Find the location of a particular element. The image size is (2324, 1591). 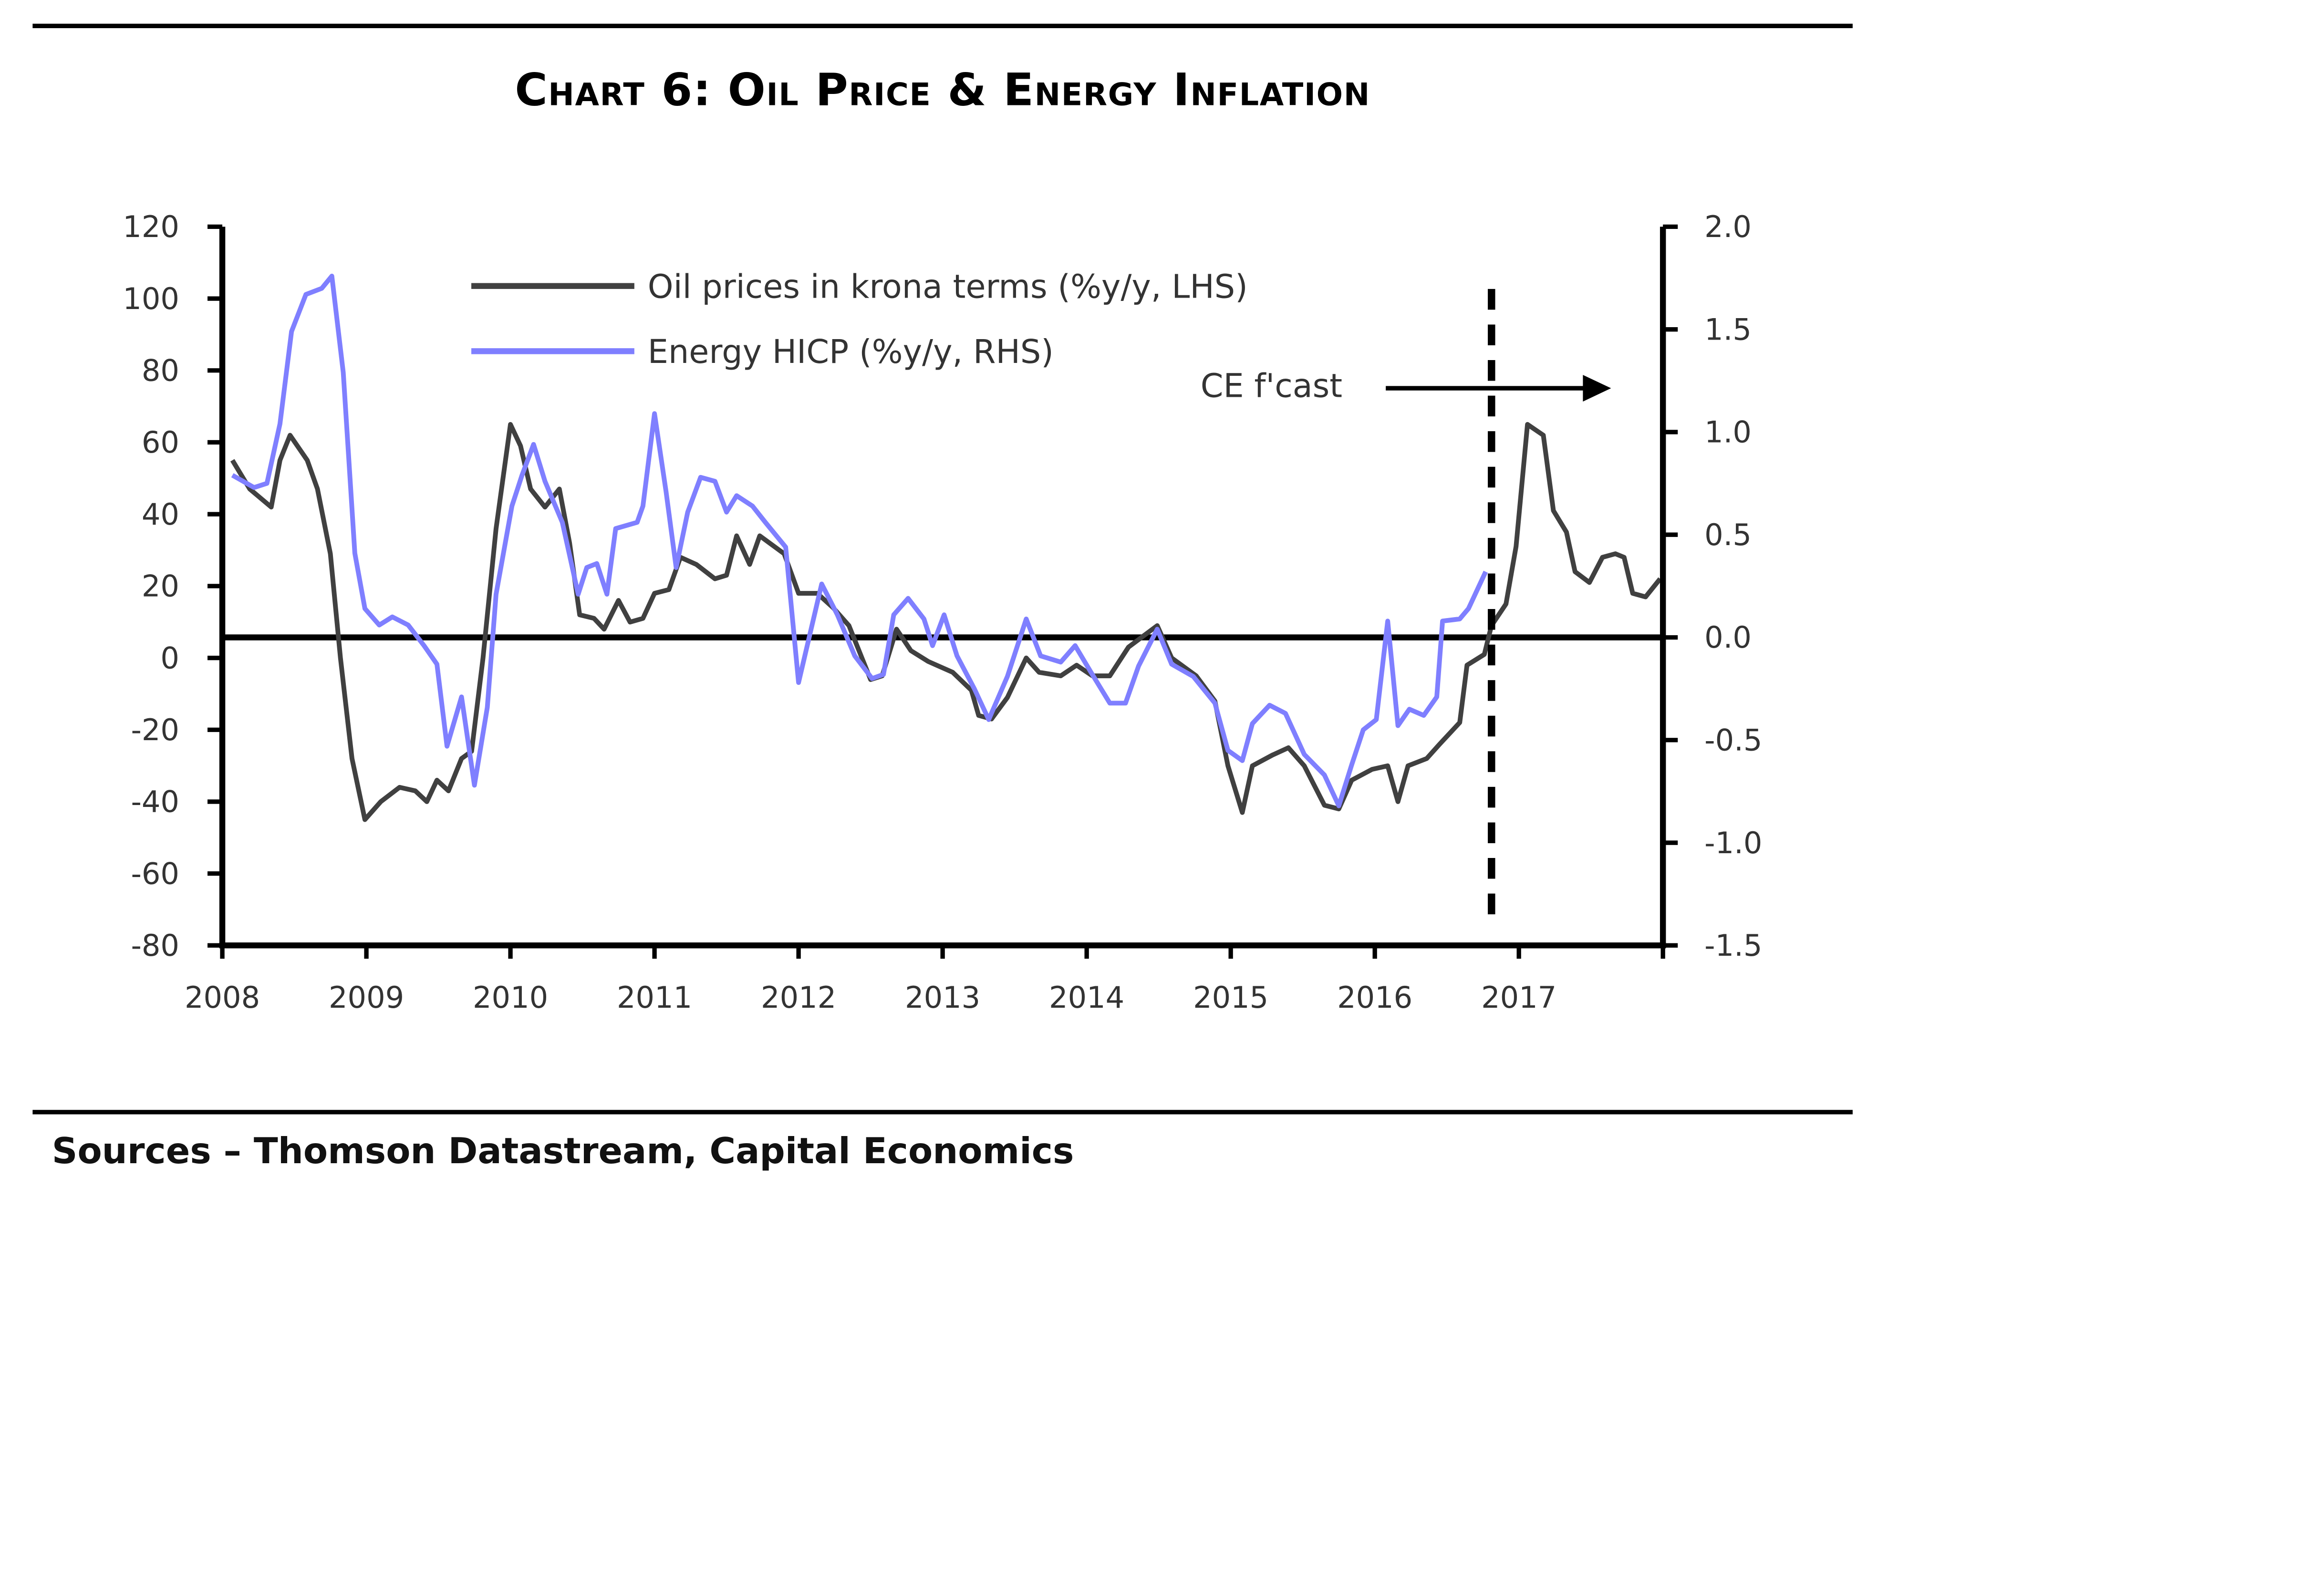

y-right-tick-label: -1.5 is located at coordinates (1733, 945).